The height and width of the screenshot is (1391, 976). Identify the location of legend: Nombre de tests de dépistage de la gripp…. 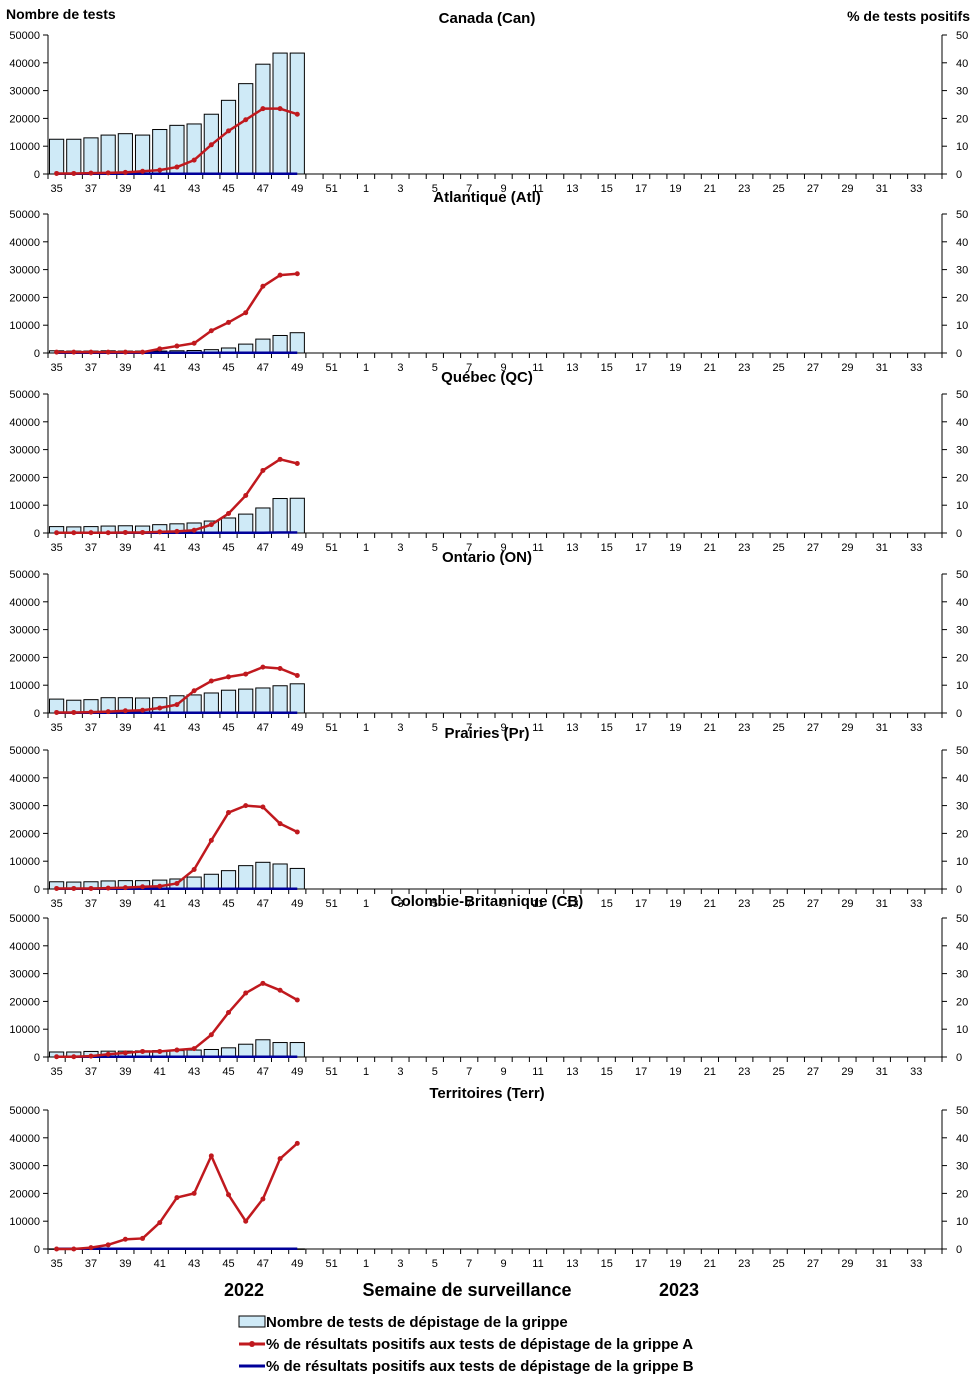
(466, 1344).